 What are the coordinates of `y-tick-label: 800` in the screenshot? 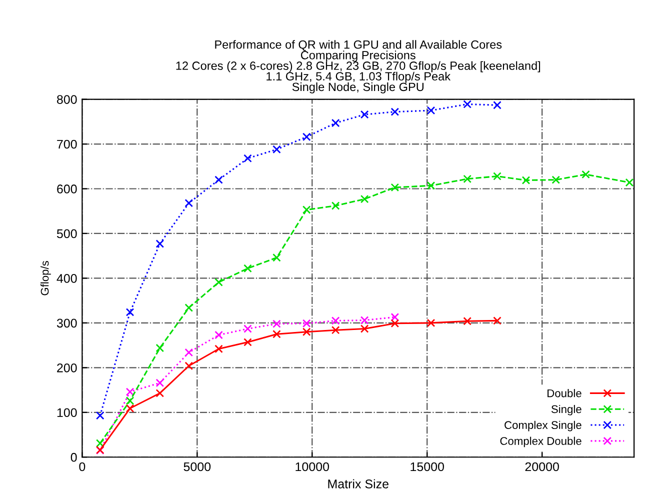 It's located at (66, 99).